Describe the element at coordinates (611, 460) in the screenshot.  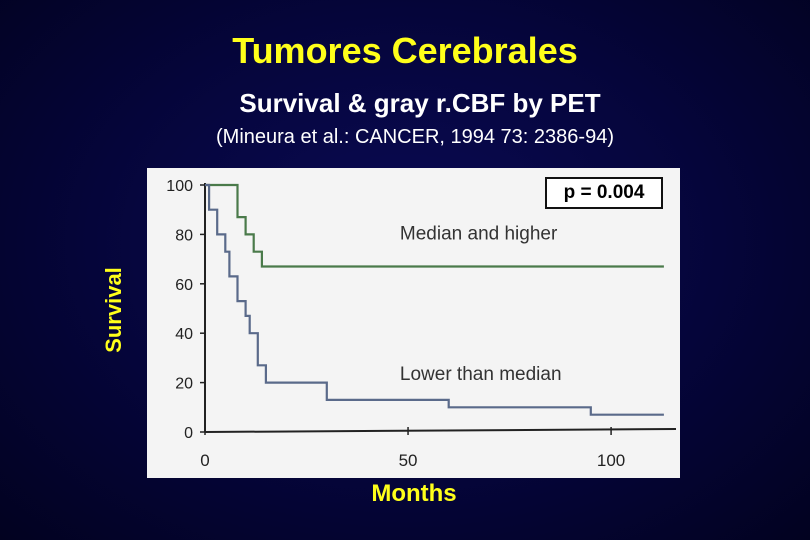
I see `x-tick-label: 100` at that location.